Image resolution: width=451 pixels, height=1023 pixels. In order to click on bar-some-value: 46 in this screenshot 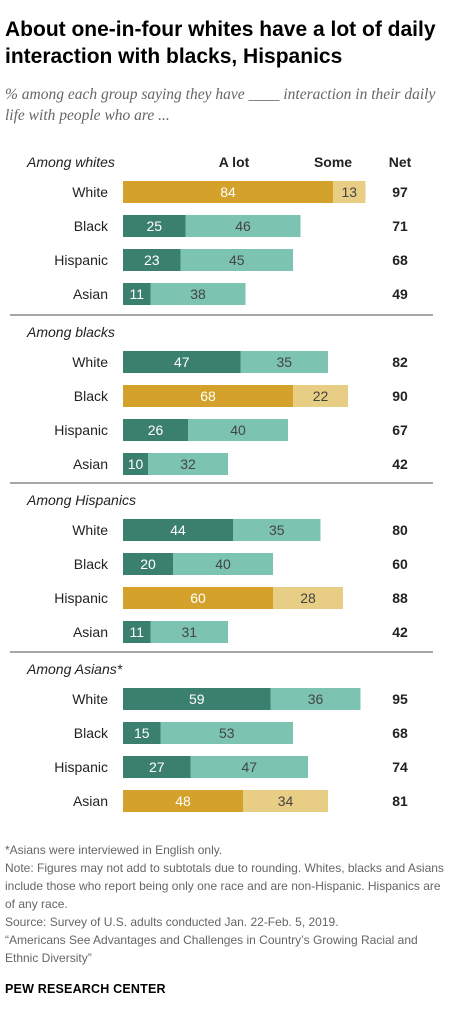, I will do `click(243, 226)`.